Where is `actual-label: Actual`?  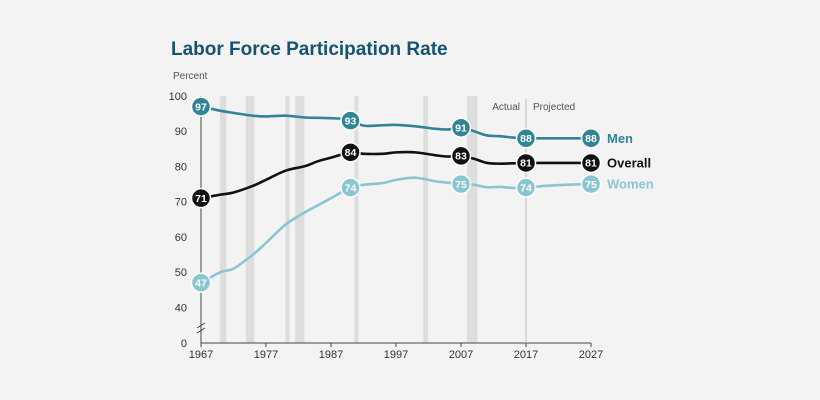
actual-label: Actual is located at coordinates (506, 107).